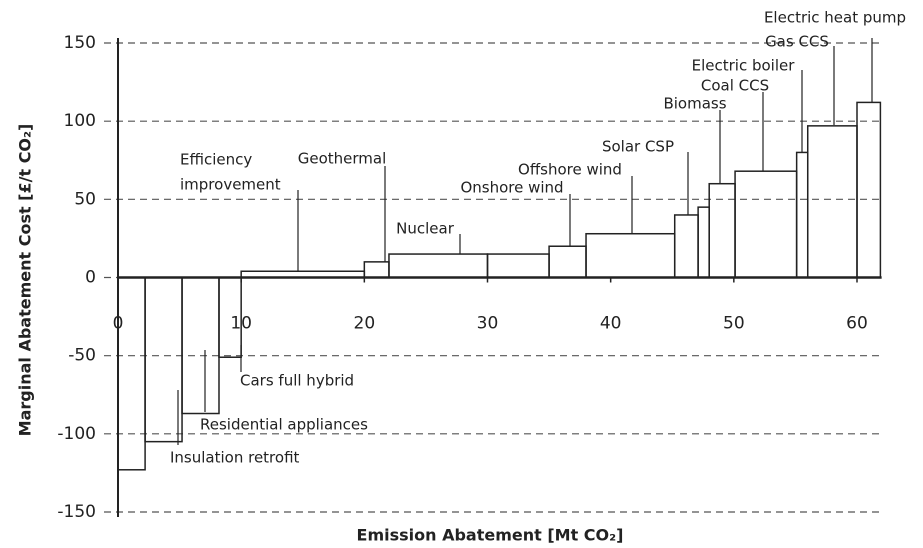 Image resolution: width=923 pixels, height=548 pixels. Describe the element at coordinates (511, 188) in the screenshot. I see `annotation: Onshore wind` at that location.